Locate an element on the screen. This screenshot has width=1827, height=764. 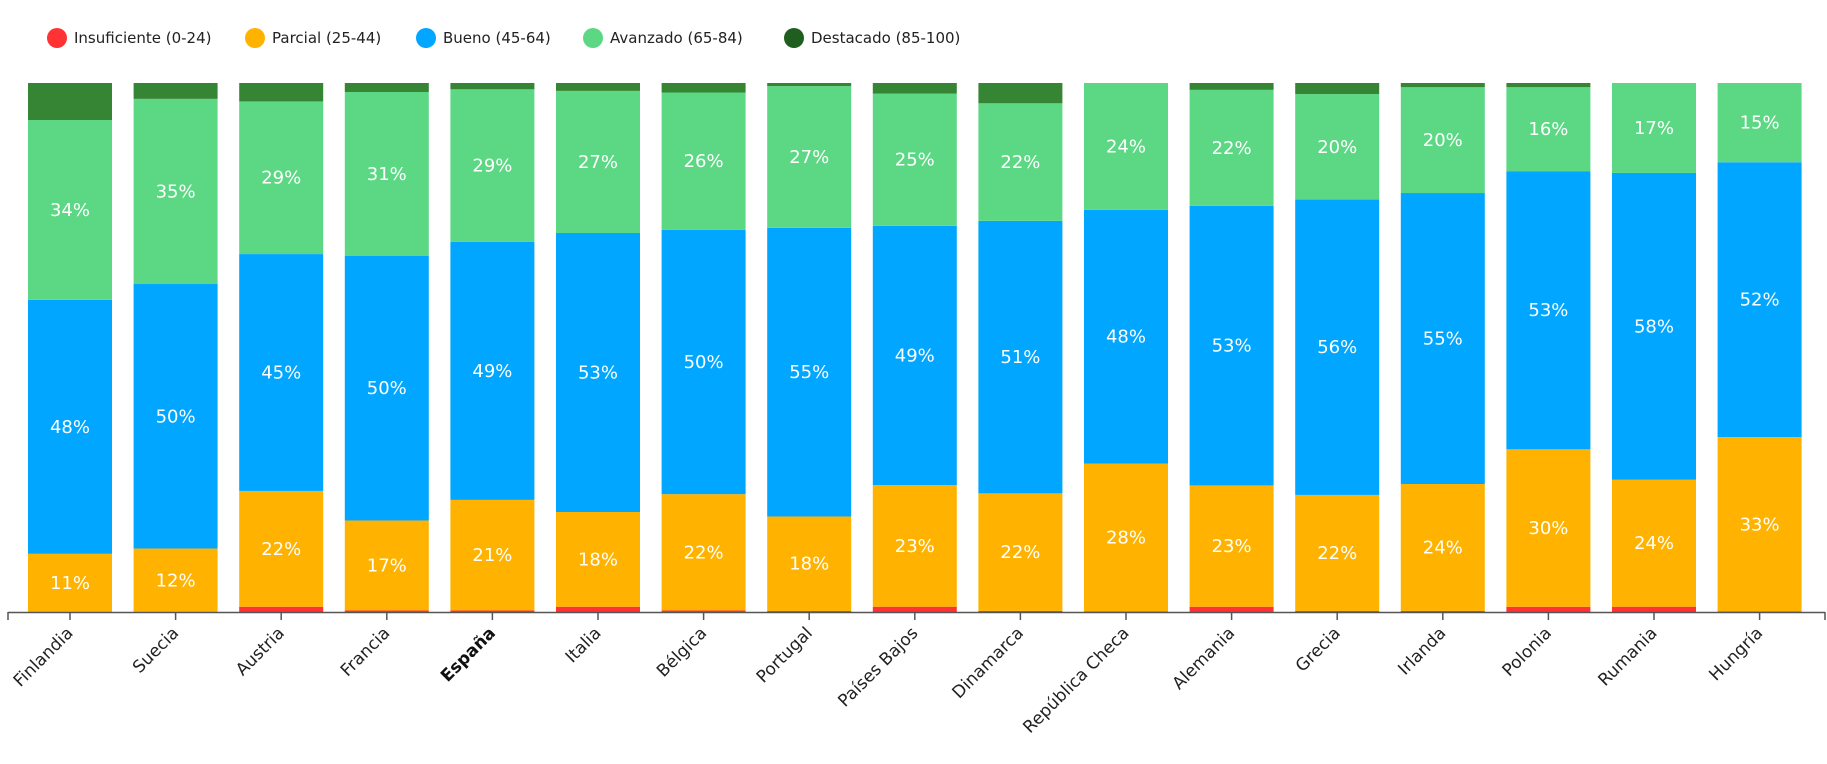
x-tick-label: Italia is located at coordinates (584, 645).